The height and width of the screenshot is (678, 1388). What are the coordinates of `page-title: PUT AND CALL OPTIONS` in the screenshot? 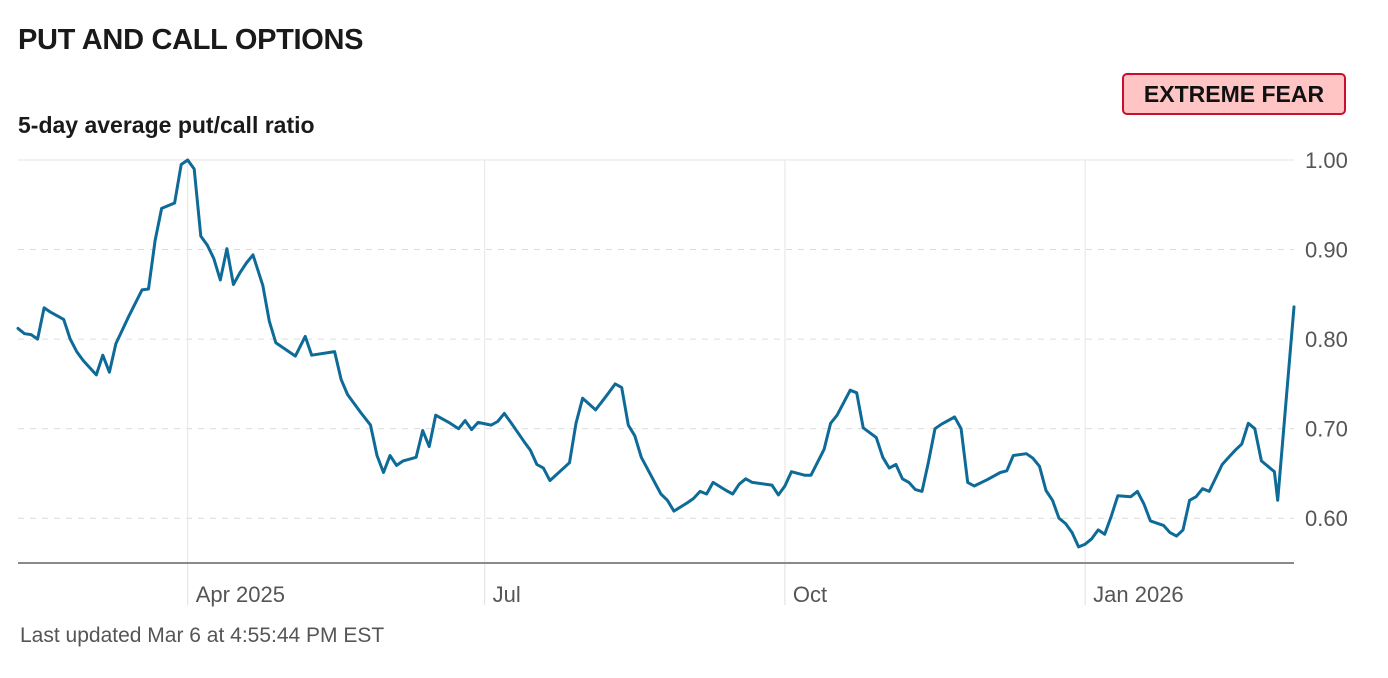 It's located at (191, 40).